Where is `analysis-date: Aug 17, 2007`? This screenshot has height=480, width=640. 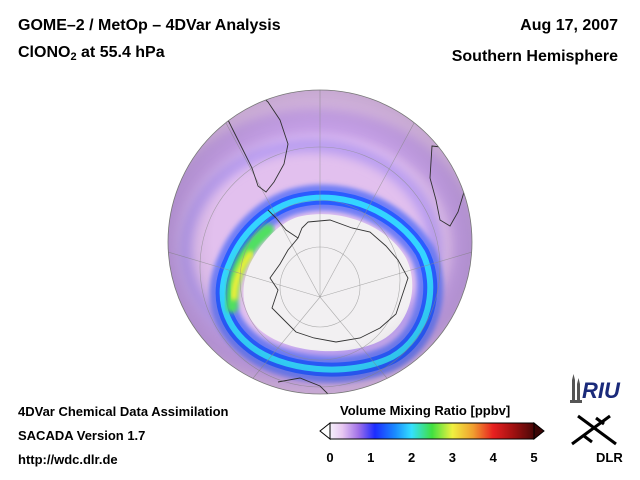 analysis-date: Aug 17, 2007 is located at coordinates (569, 25).